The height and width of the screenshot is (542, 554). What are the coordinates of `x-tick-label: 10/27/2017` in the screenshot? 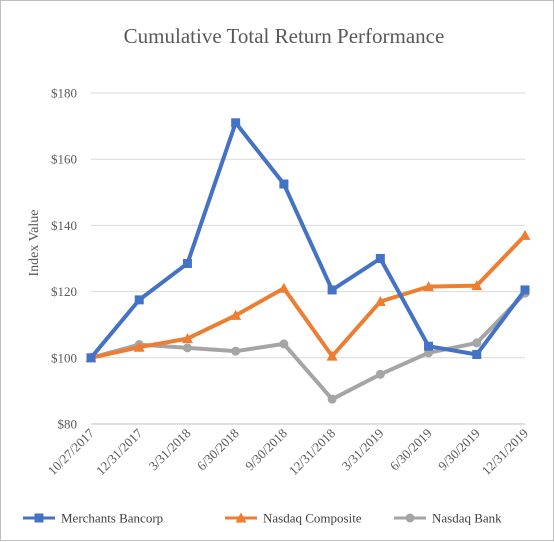 It's located at (71, 451).